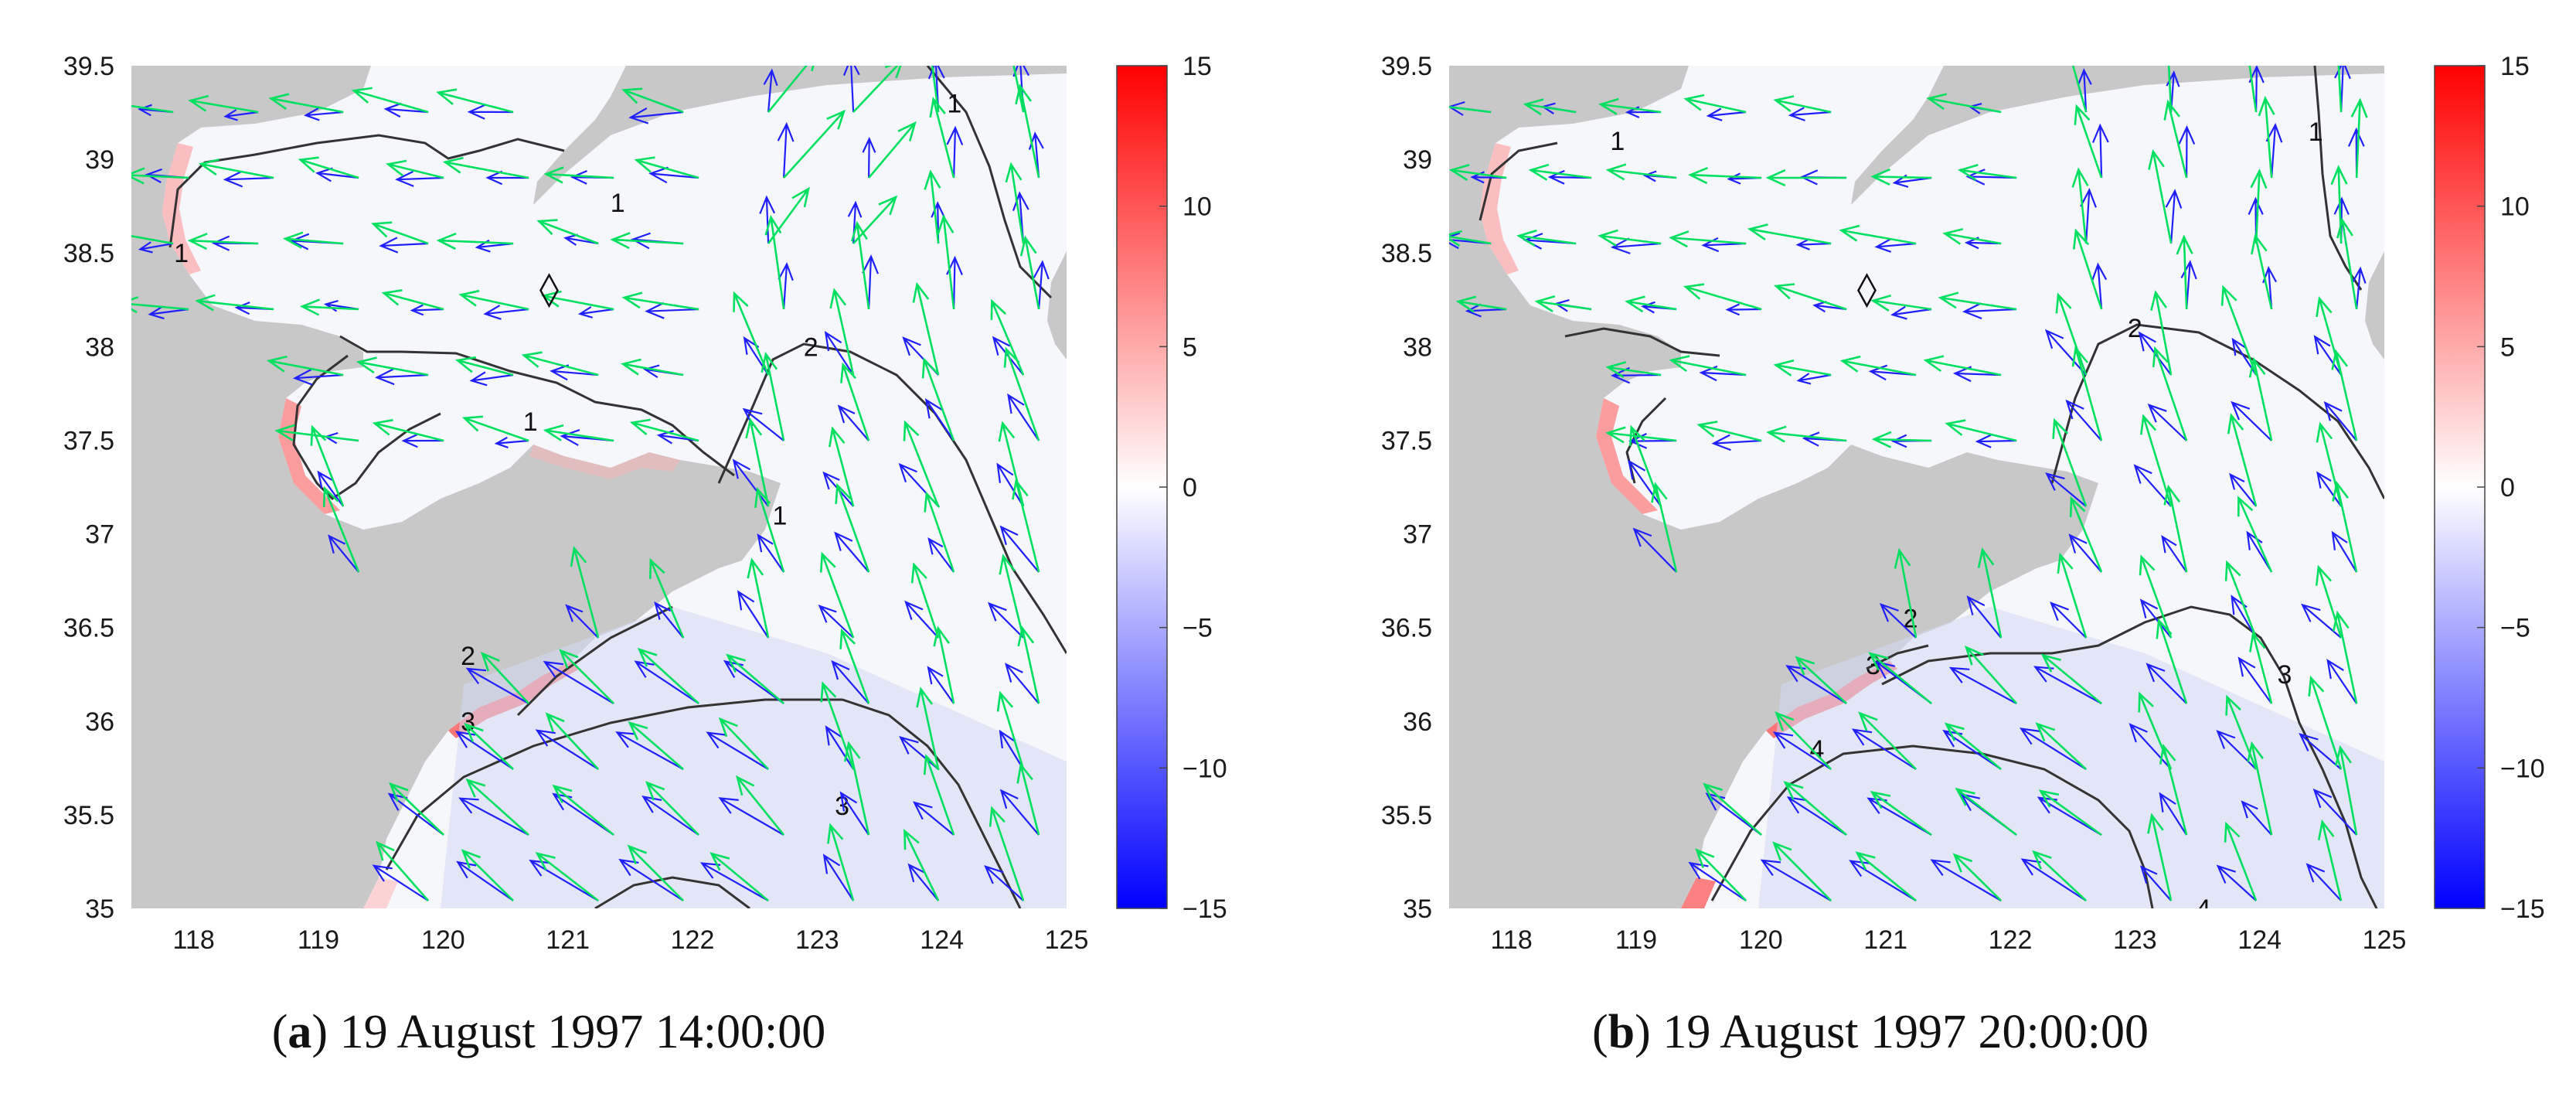 The height and width of the screenshot is (1104, 2576). Describe the element at coordinates (1205, 909) in the screenshot. I see `colorbar-tick-label: −15` at that location.